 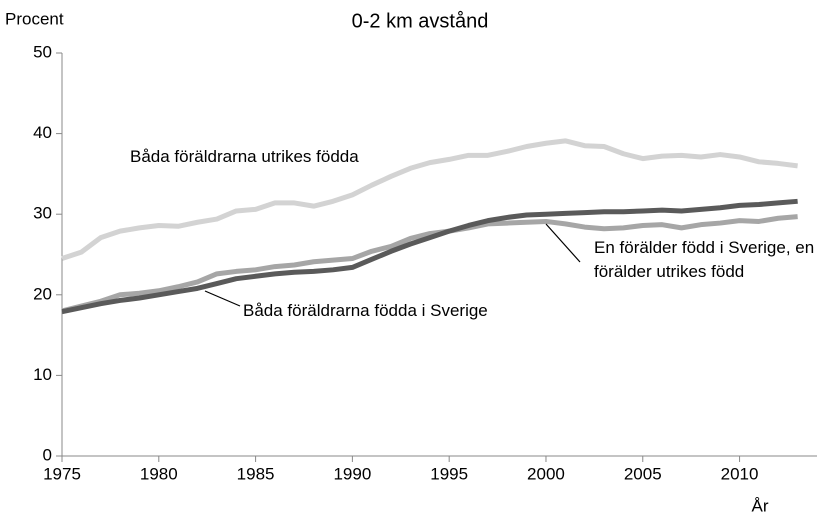 I want to click on y-tick-label: 30, so click(x=42, y=213).